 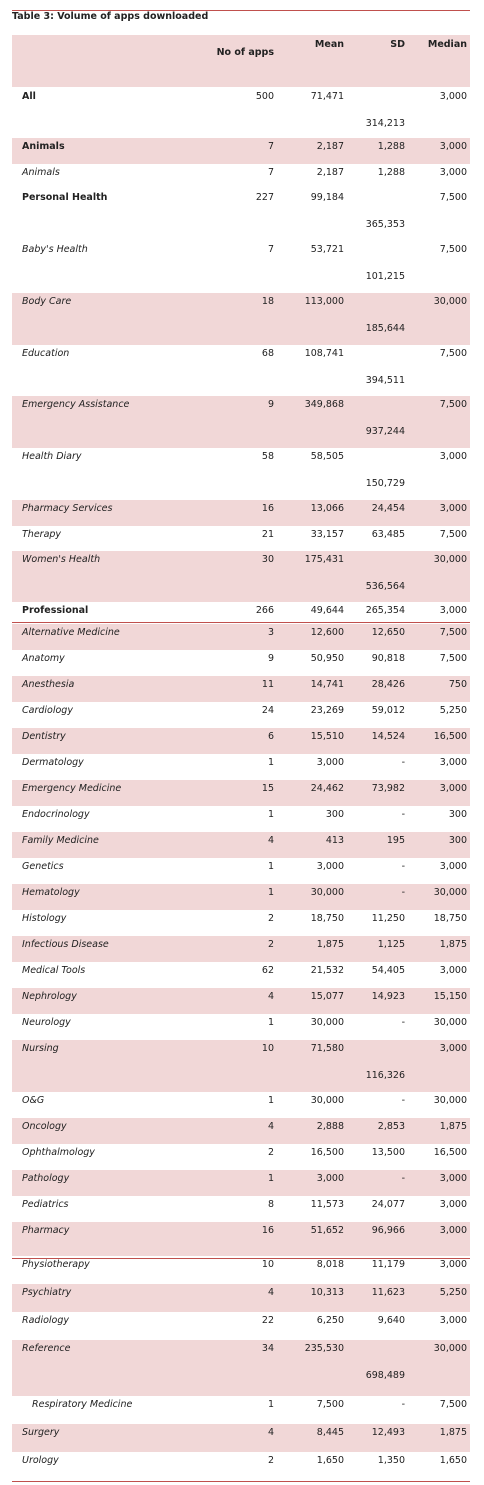 What do you see at coordinates (327, 1048) in the screenshot?
I see `cell: 71,580` at bounding box center [327, 1048].